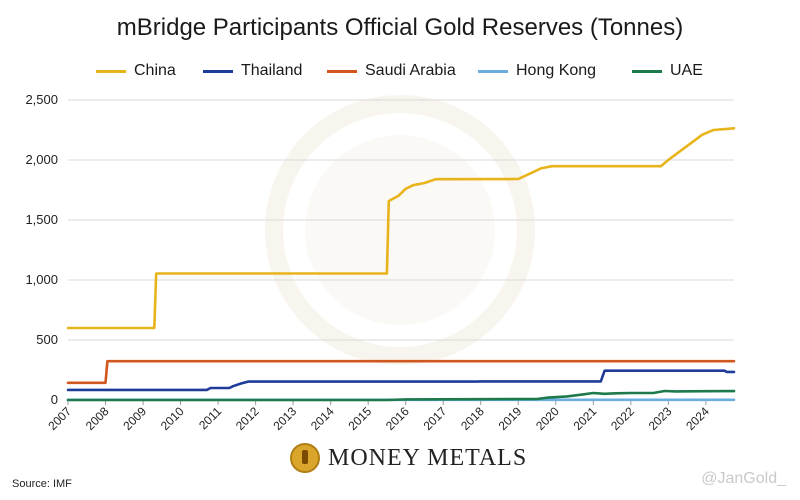 The image size is (800, 500). What do you see at coordinates (41, 279) in the screenshot?
I see `y-tick-label: 1,000` at bounding box center [41, 279].